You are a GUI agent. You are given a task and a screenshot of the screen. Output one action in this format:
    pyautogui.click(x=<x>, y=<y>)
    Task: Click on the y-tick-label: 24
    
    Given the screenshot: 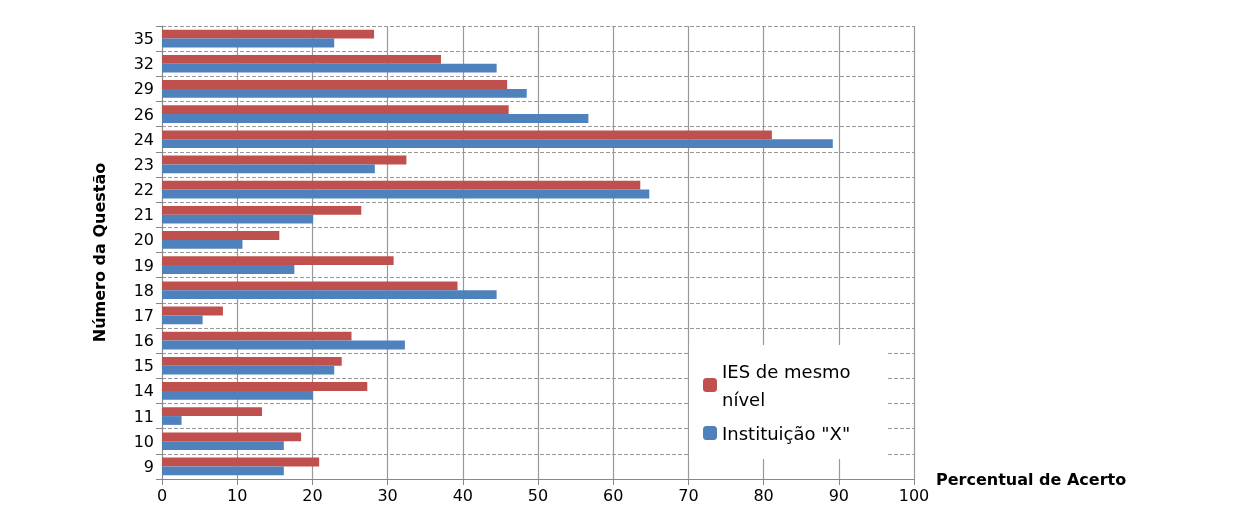 What is the action you would take?
    pyautogui.click(x=143, y=139)
    